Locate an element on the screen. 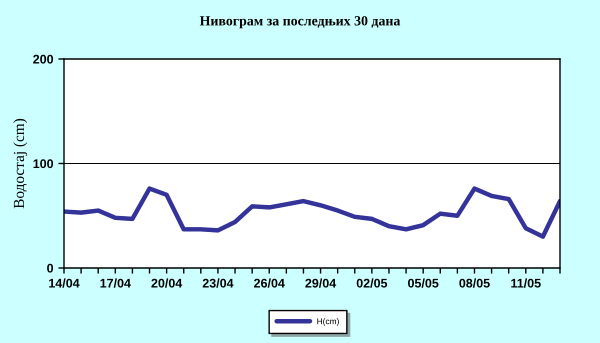 The height and width of the screenshot is (343, 600). y-tick-label: 200 is located at coordinates (43, 59).